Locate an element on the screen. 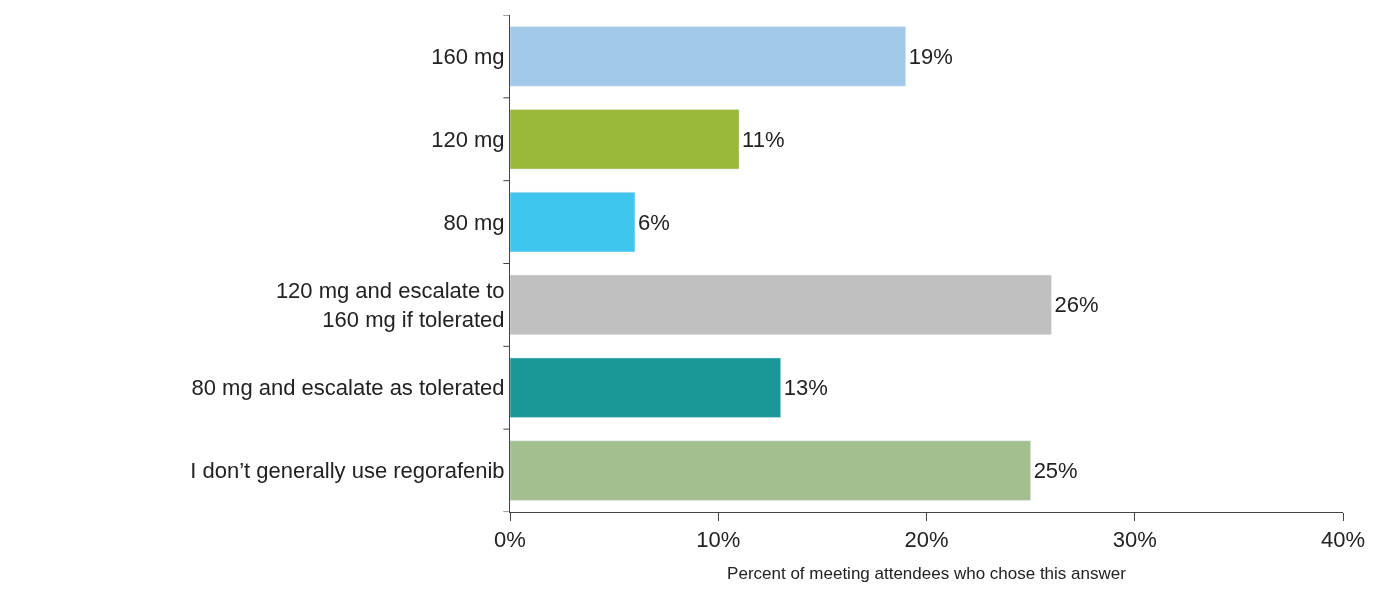  x-tick-label: 40% is located at coordinates (1343, 540).